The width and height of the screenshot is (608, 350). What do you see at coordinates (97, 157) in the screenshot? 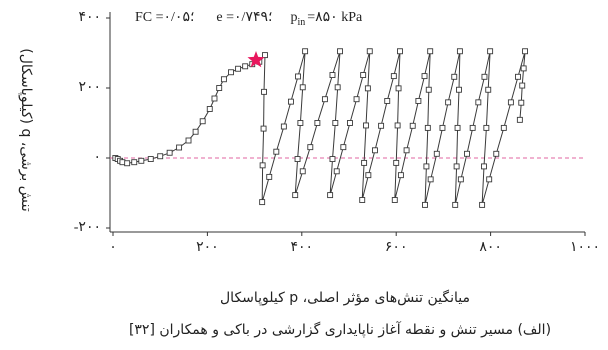
I see `y-tick-label: ۰` at bounding box center [97, 157].